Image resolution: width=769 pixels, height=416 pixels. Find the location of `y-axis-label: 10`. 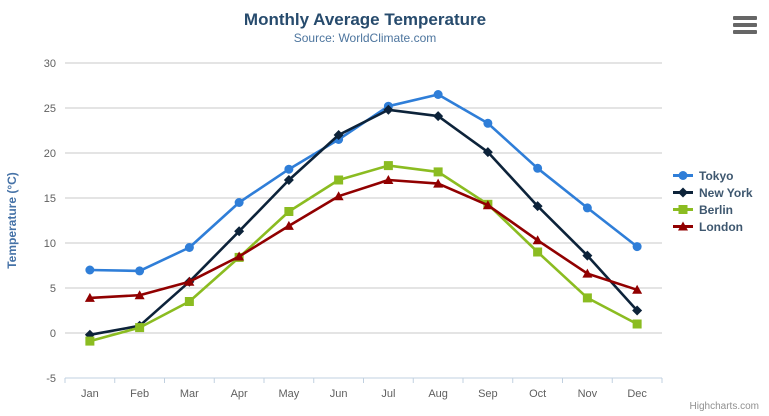

y-axis-label: 10 is located at coordinates (50, 244).